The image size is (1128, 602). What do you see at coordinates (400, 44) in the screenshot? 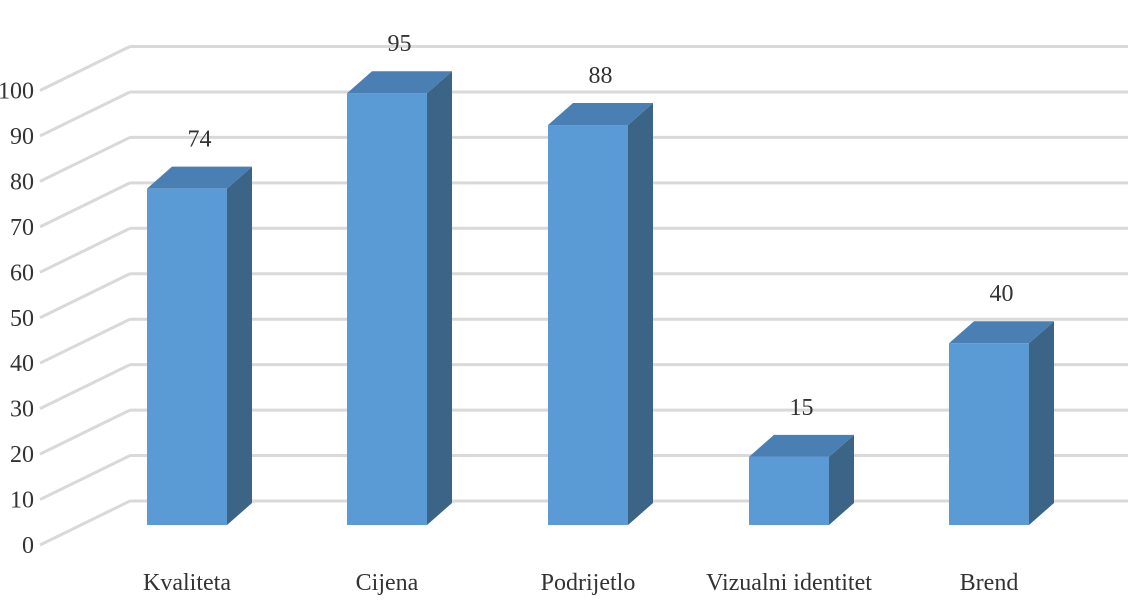
I see `data-label: 95` at bounding box center [400, 44].